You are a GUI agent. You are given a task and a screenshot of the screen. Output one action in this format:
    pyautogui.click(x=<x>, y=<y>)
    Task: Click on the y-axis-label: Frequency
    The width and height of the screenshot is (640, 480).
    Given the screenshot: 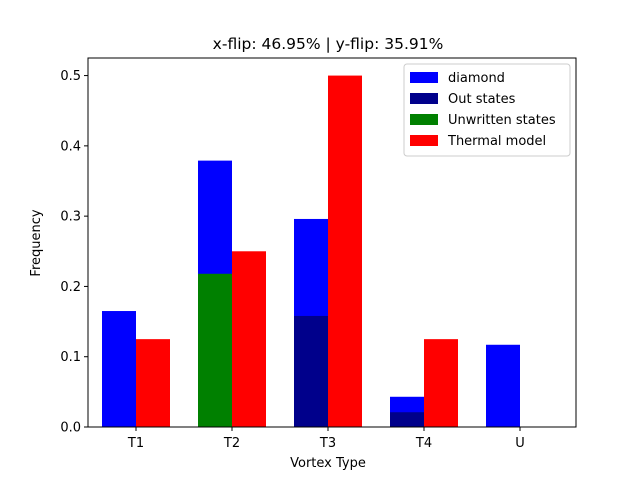 What is the action you would take?
    pyautogui.click(x=36, y=242)
    